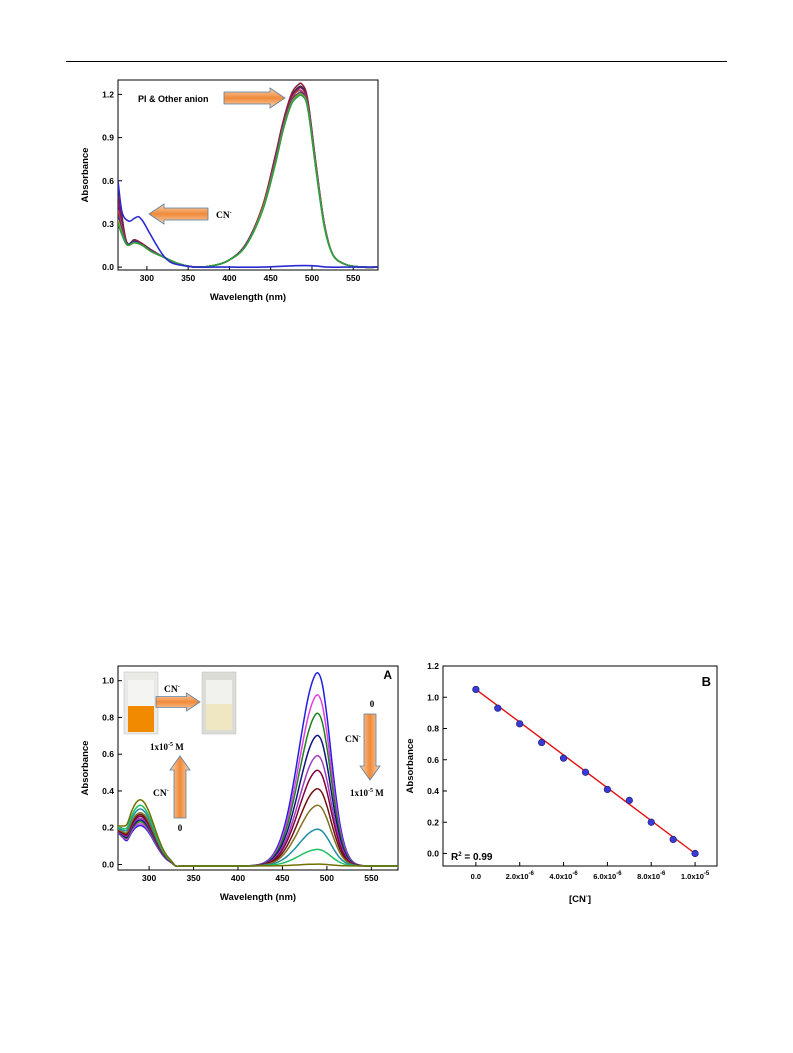 The image size is (793, 1053). What do you see at coordinates (370, 791) in the screenshot?
I see `annotation-down-bottom-sup: -5` at bounding box center [370, 791].